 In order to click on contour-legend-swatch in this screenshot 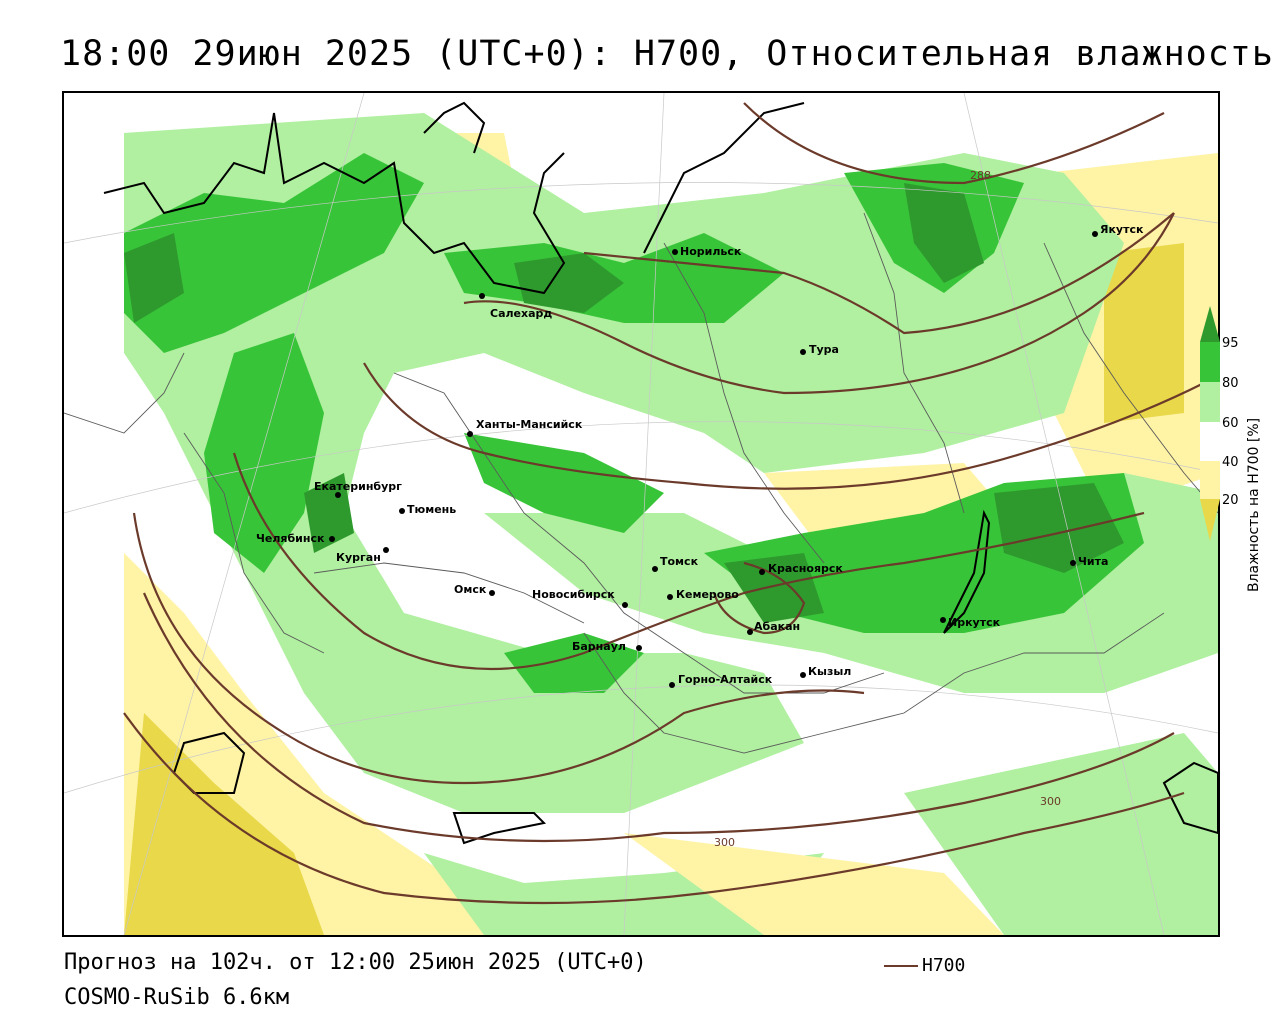, I will do `click(901, 966)`.